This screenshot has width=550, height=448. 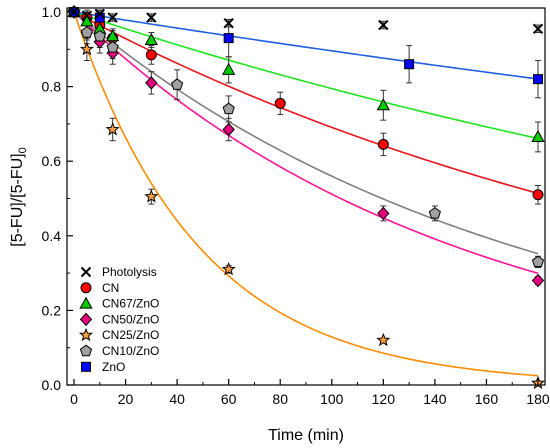 I want to click on legend-label: CN10/ZnO, so click(x=130, y=351).